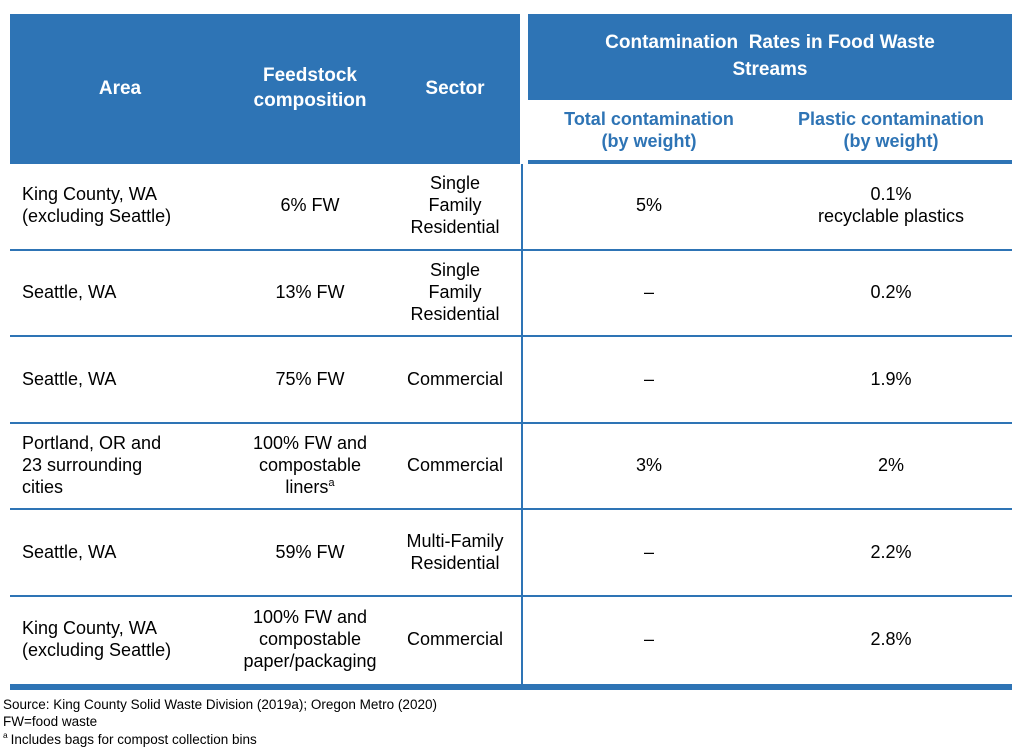  Describe the element at coordinates (310, 378) in the screenshot. I see `cell-feedstock: 75% FW` at that location.